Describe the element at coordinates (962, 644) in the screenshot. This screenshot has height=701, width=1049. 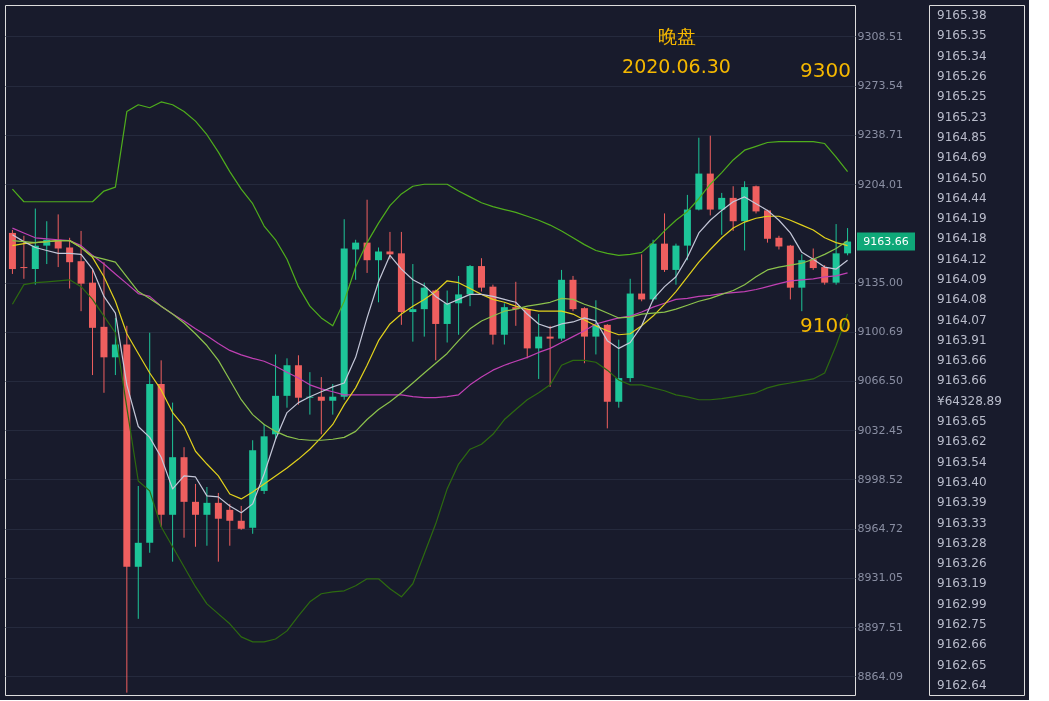
I see `text: 9162.66` at that location.